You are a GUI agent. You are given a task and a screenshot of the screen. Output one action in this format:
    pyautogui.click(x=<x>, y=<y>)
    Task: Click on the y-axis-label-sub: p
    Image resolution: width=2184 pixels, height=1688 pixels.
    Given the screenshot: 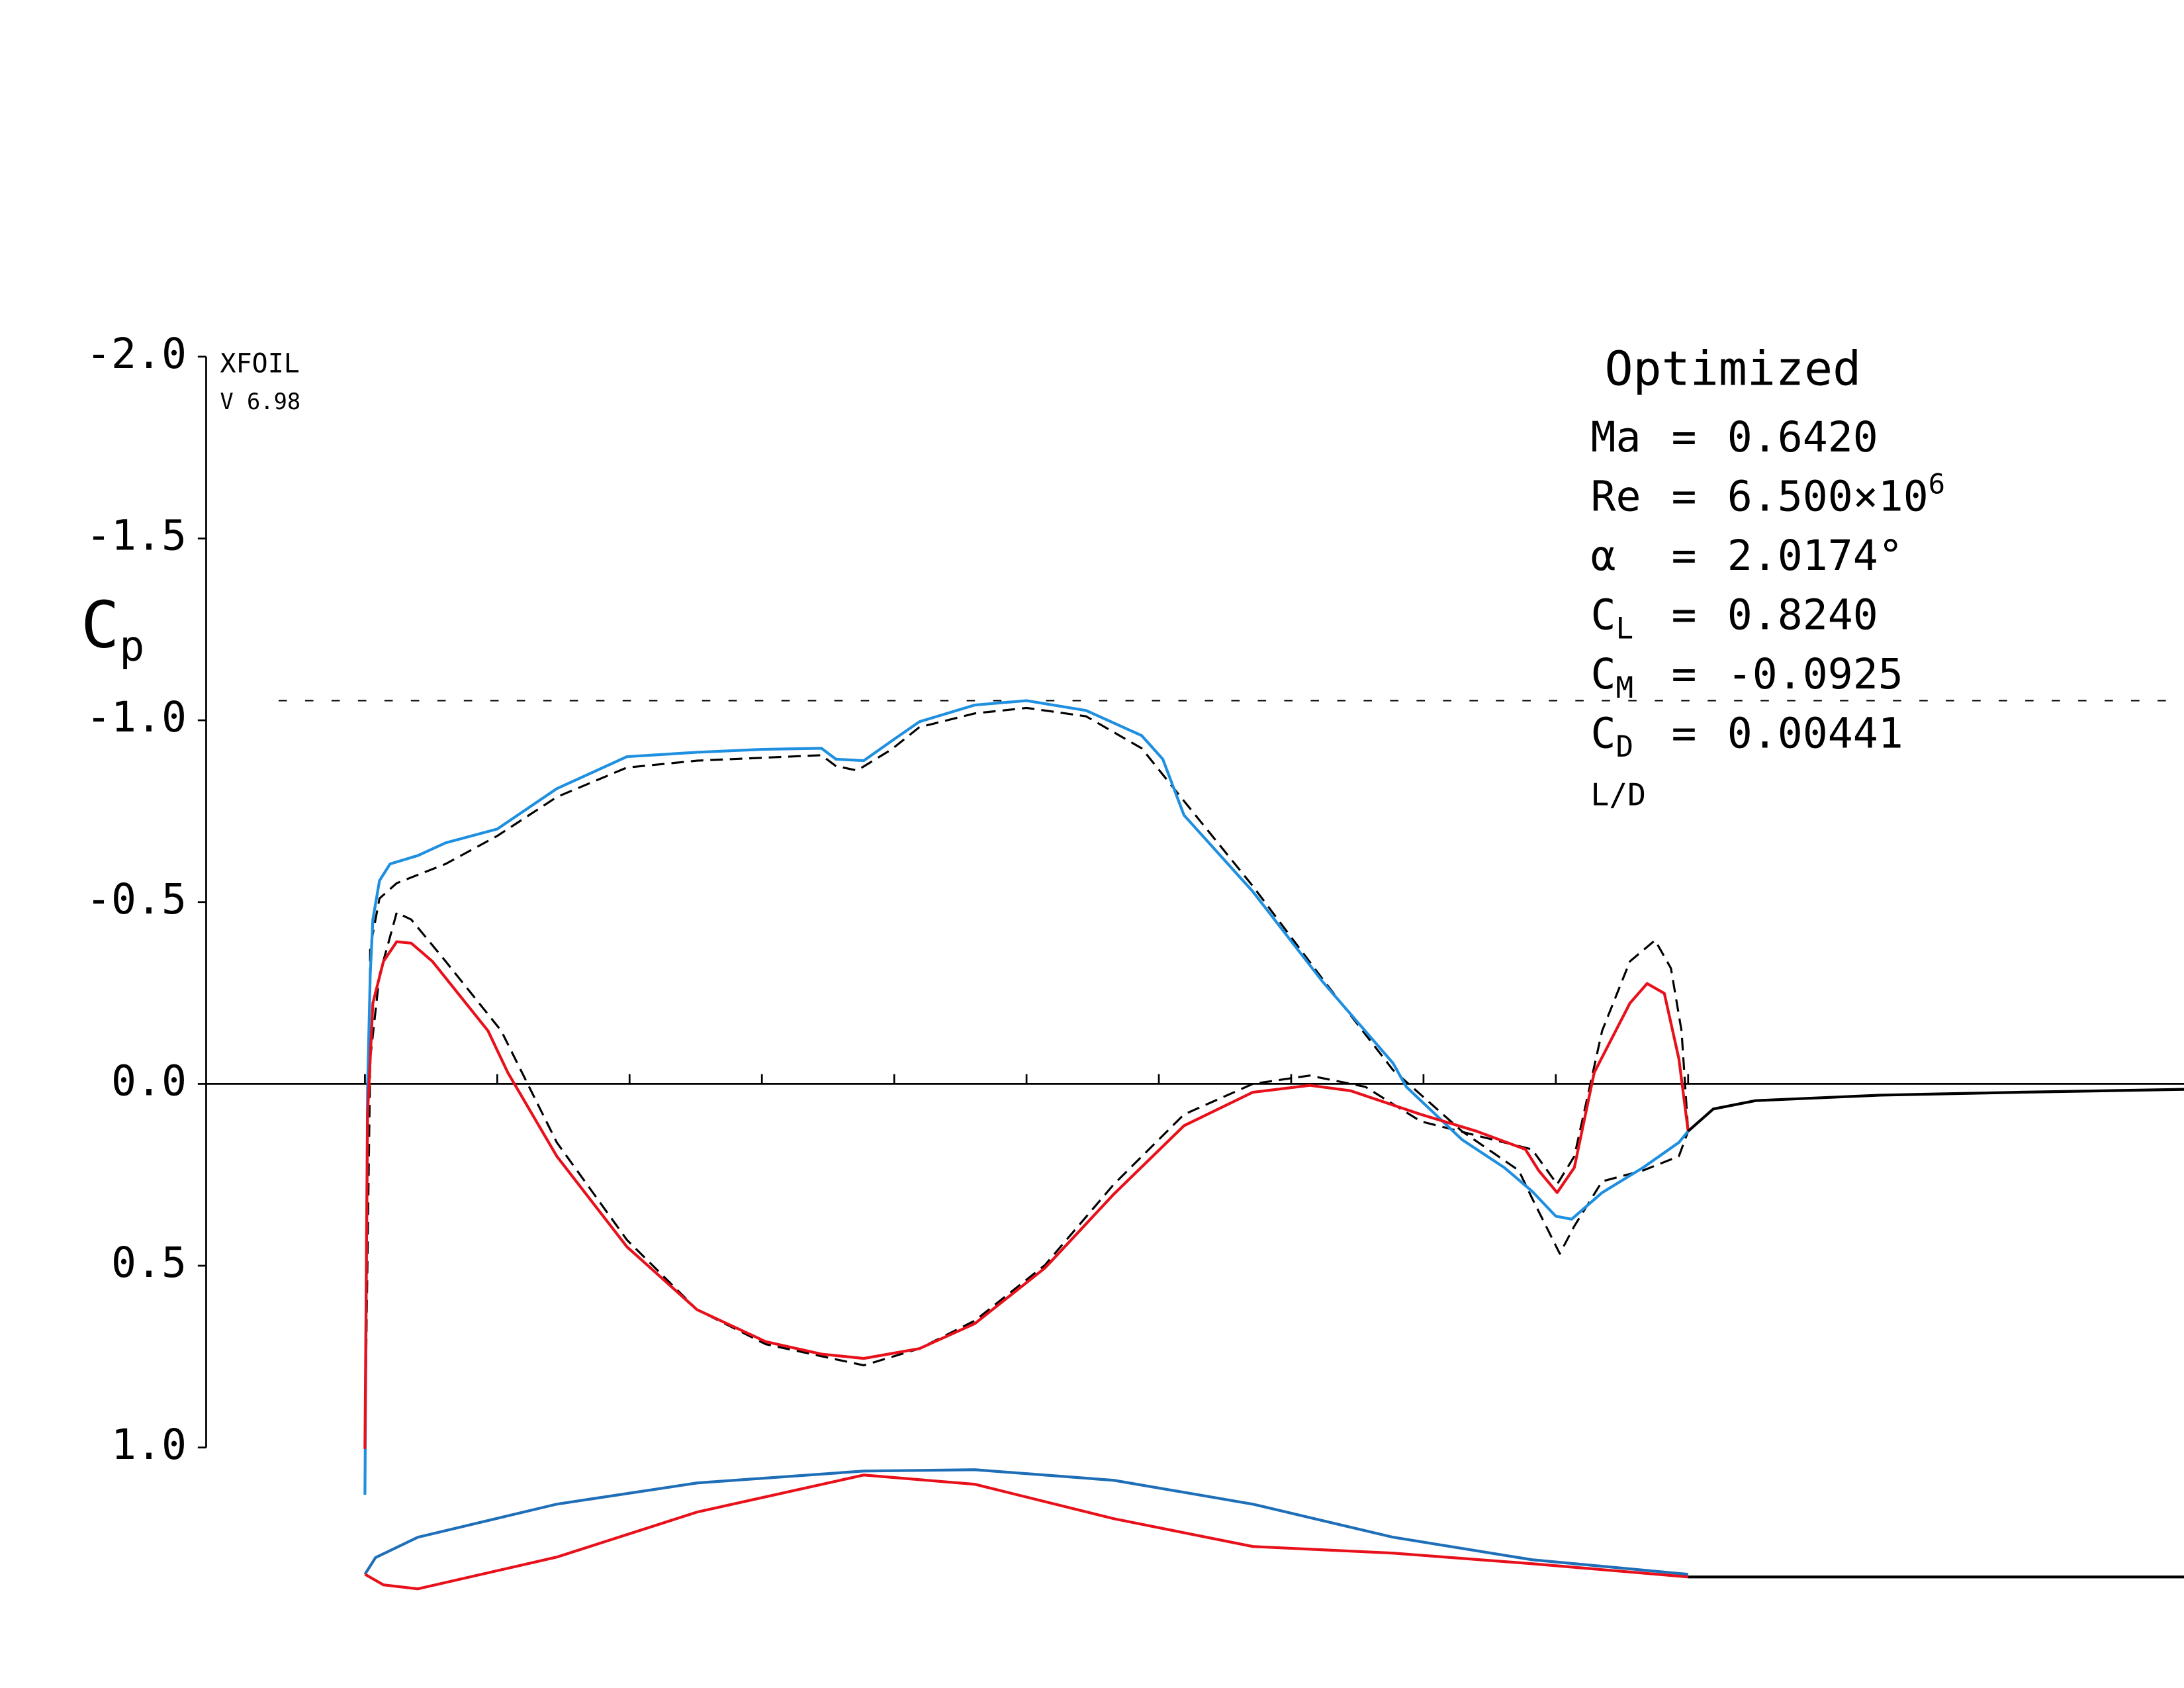 What is the action you would take?
    pyautogui.click(x=131, y=646)
    